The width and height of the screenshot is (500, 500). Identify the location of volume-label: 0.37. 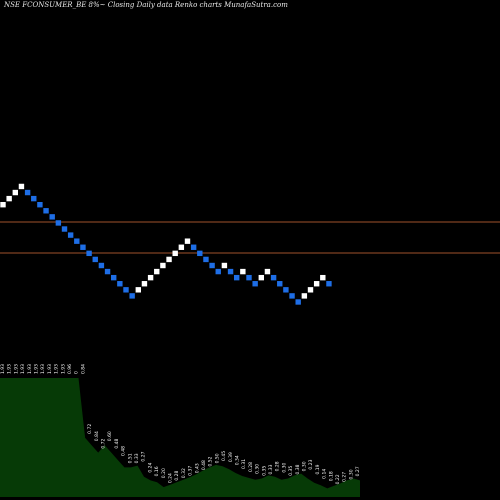
(191, 471).